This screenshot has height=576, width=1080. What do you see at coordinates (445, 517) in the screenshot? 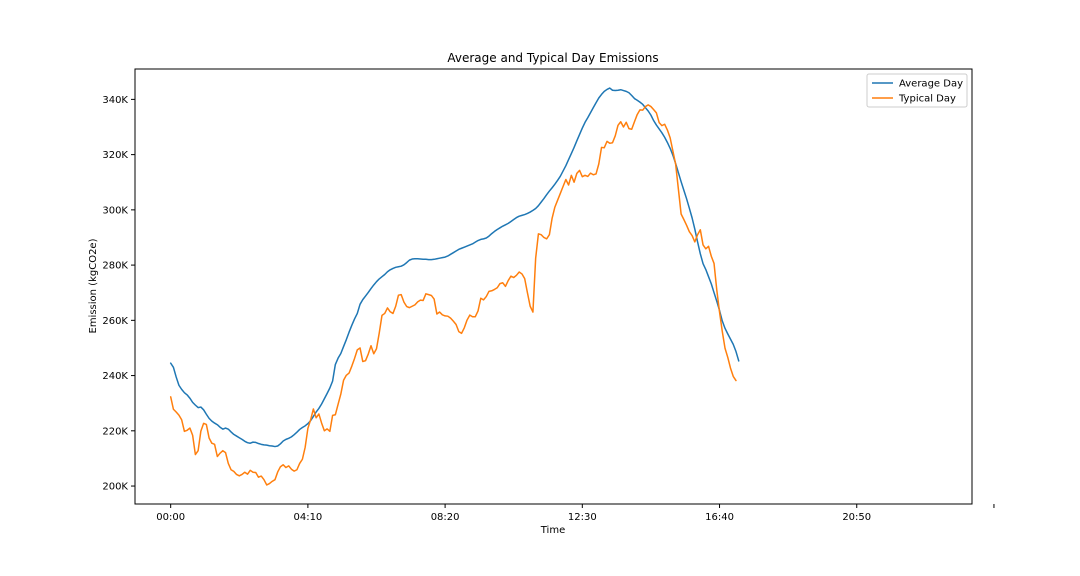
I see `x-tick-label: 08:20` at bounding box center [445, 517].